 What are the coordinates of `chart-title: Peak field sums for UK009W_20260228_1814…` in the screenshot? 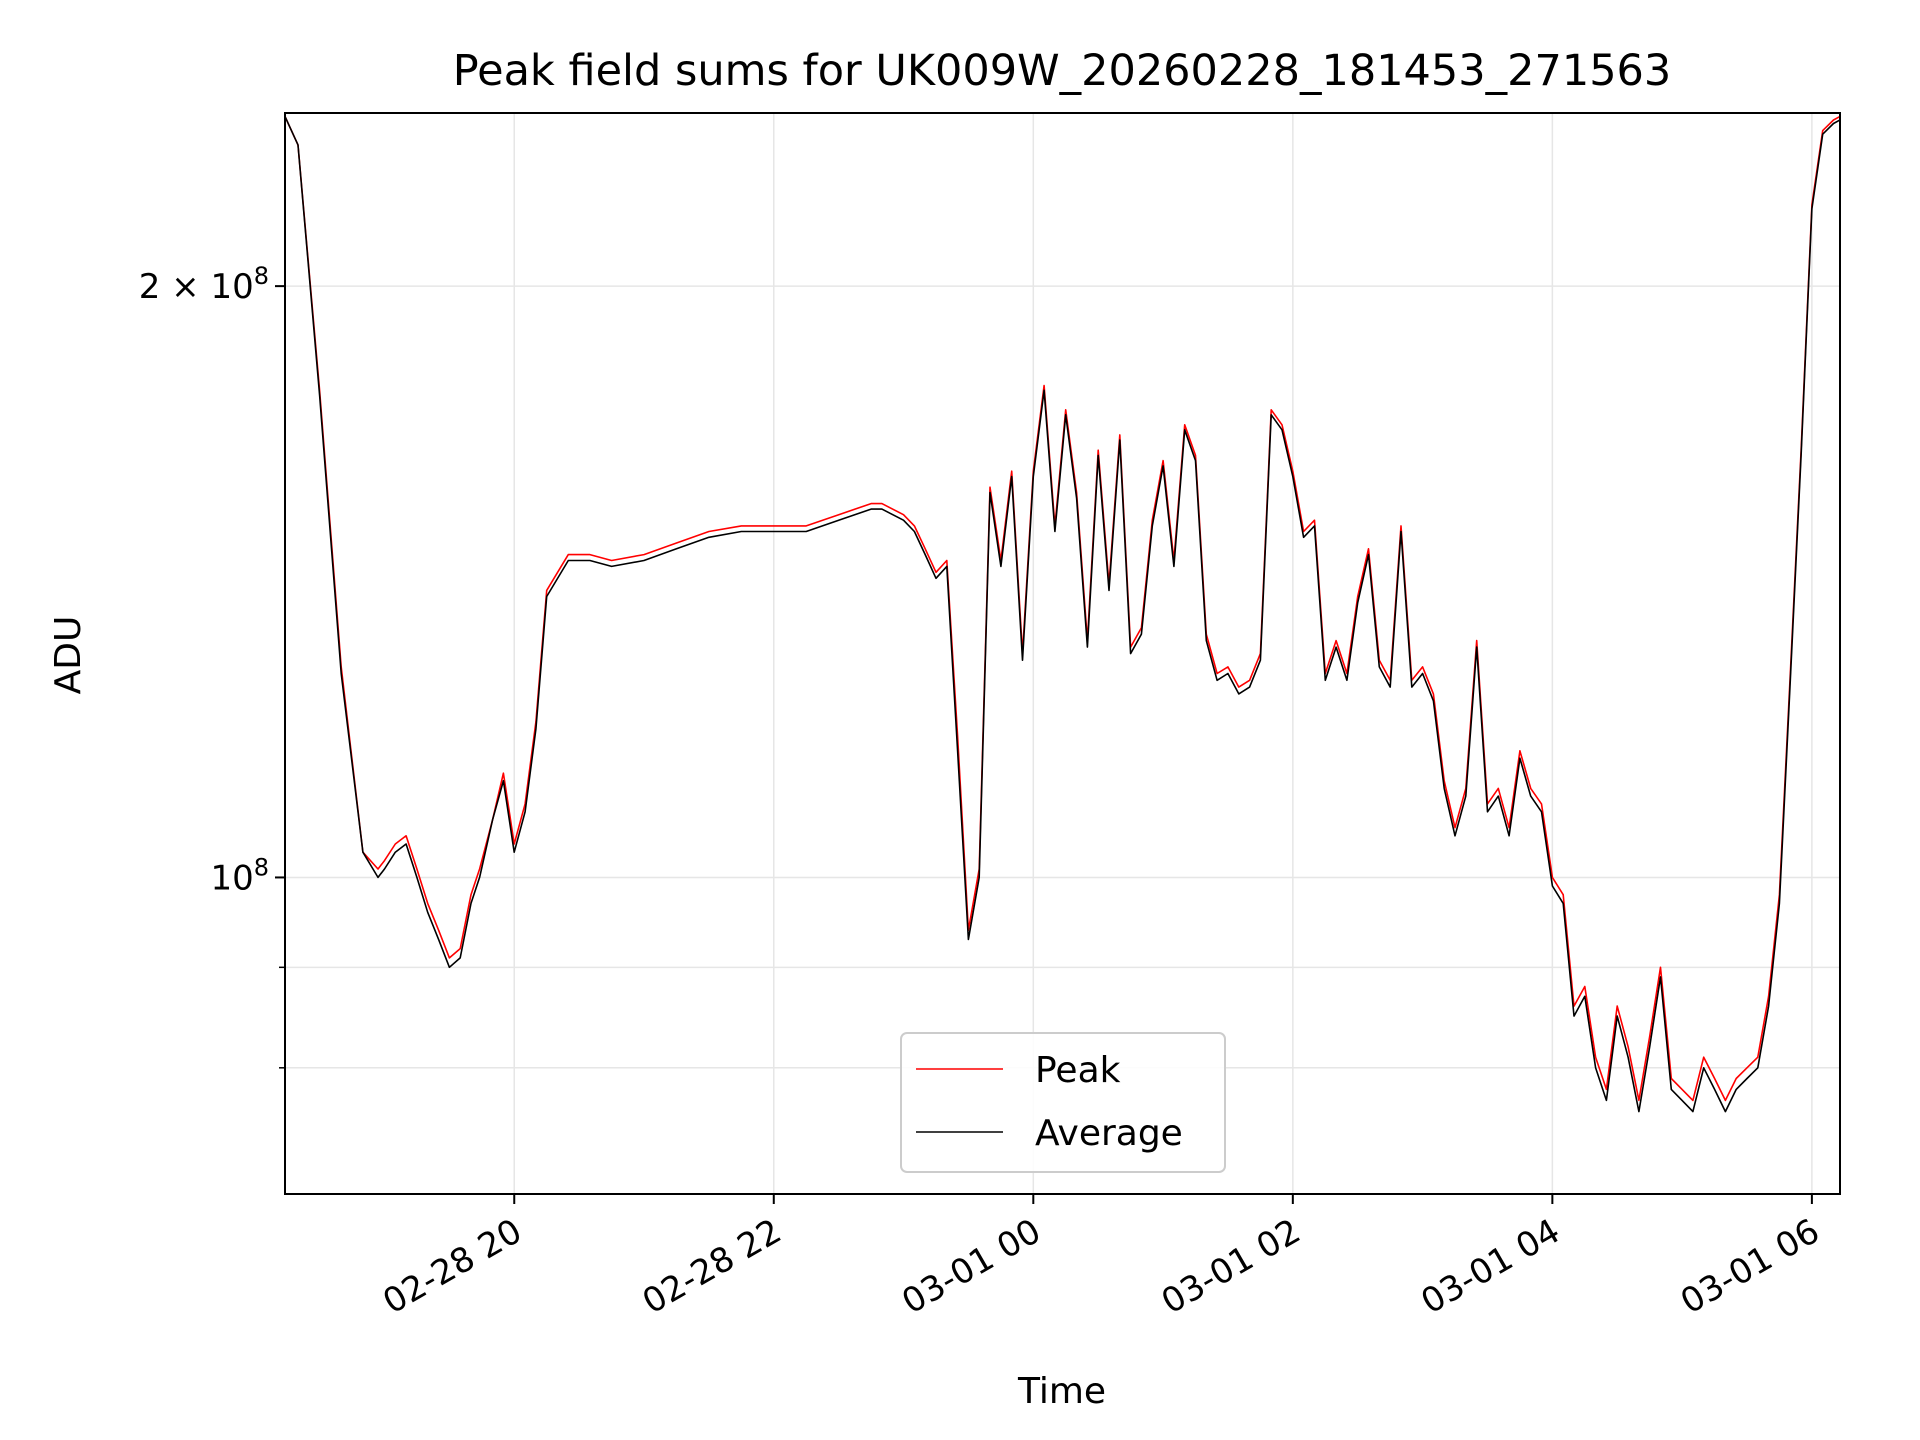 It's located at (1062, 71).